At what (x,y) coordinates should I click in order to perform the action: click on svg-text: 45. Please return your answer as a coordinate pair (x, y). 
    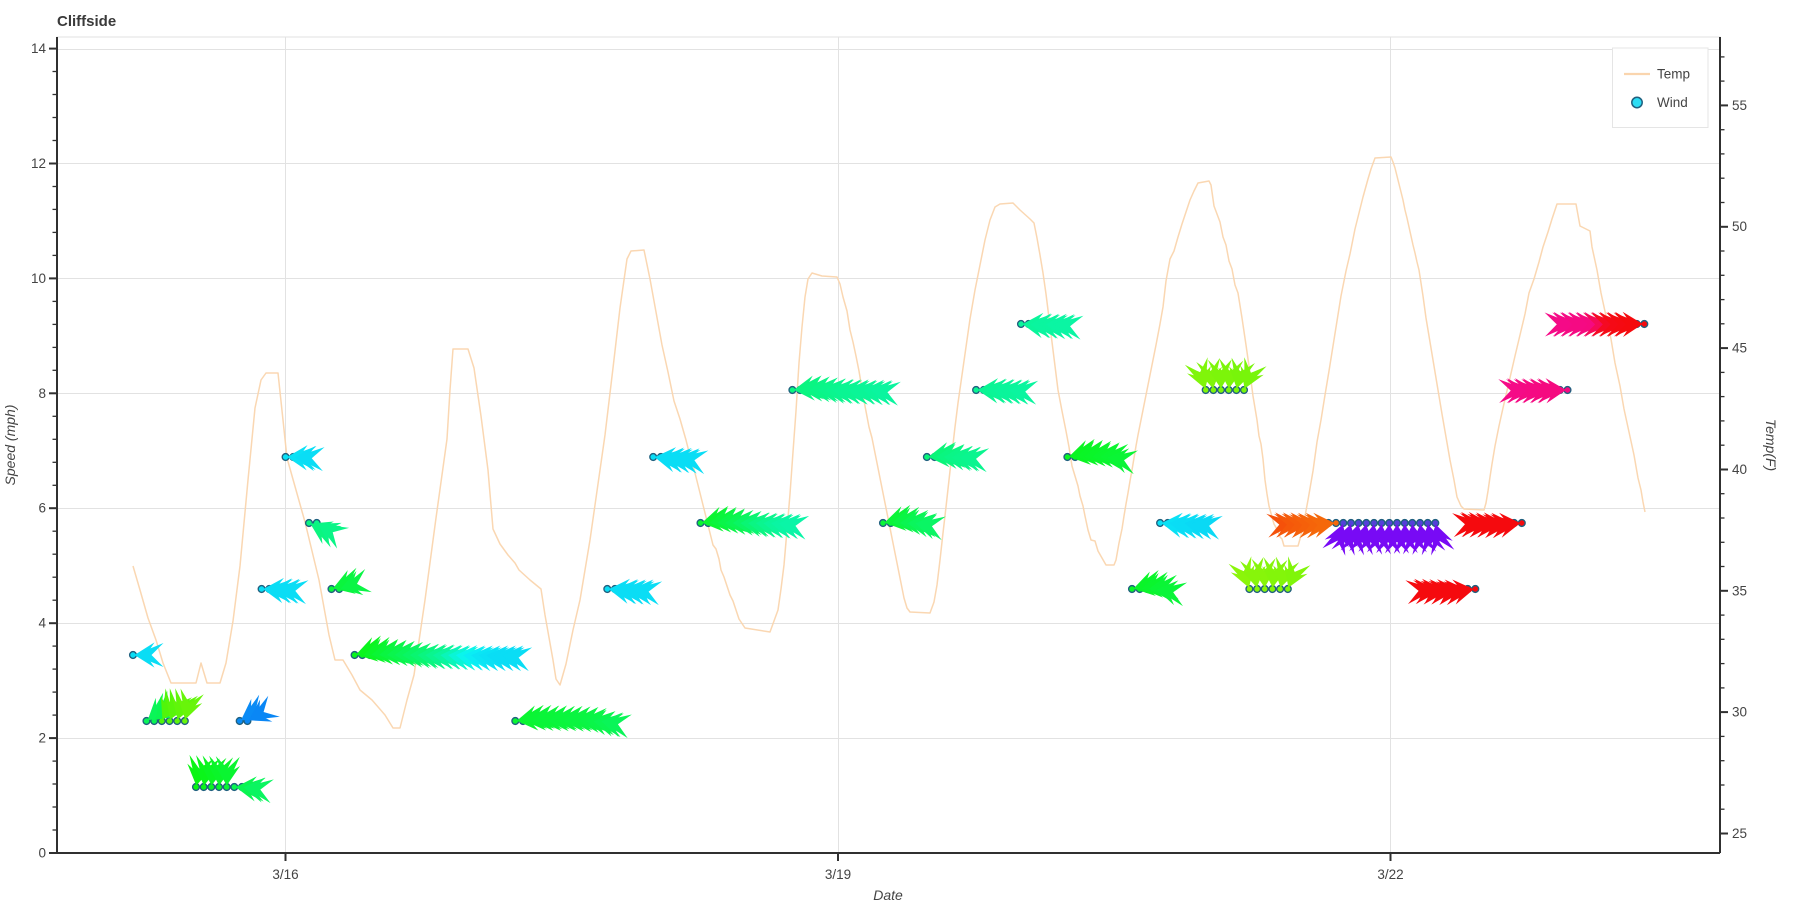
    Looking at the image, I should click on (1739, 348).